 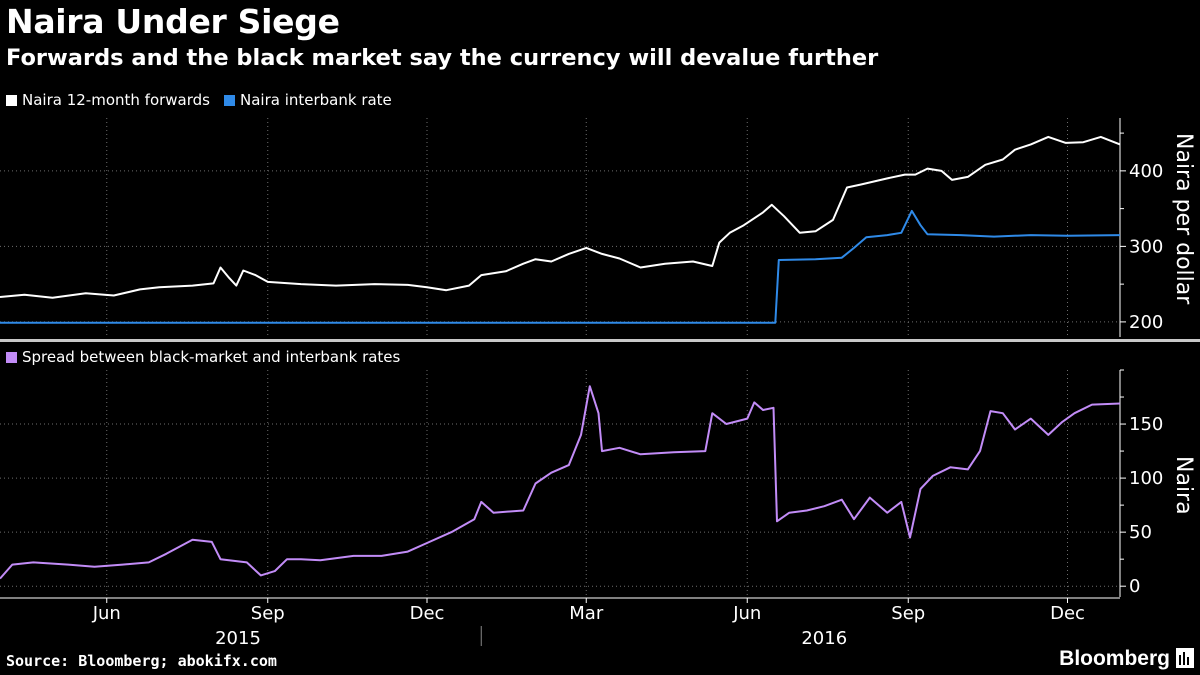 I want to click on x-tick-label-6: Dec, so click(x=1067, y=613).